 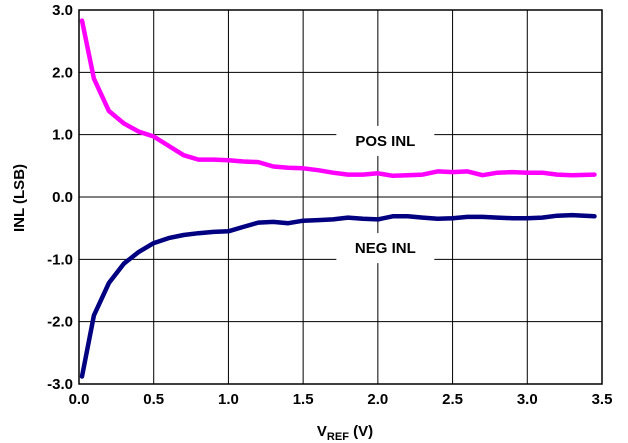 I want to click on x-tick-label: 2.0, so click(x=377, y=399).